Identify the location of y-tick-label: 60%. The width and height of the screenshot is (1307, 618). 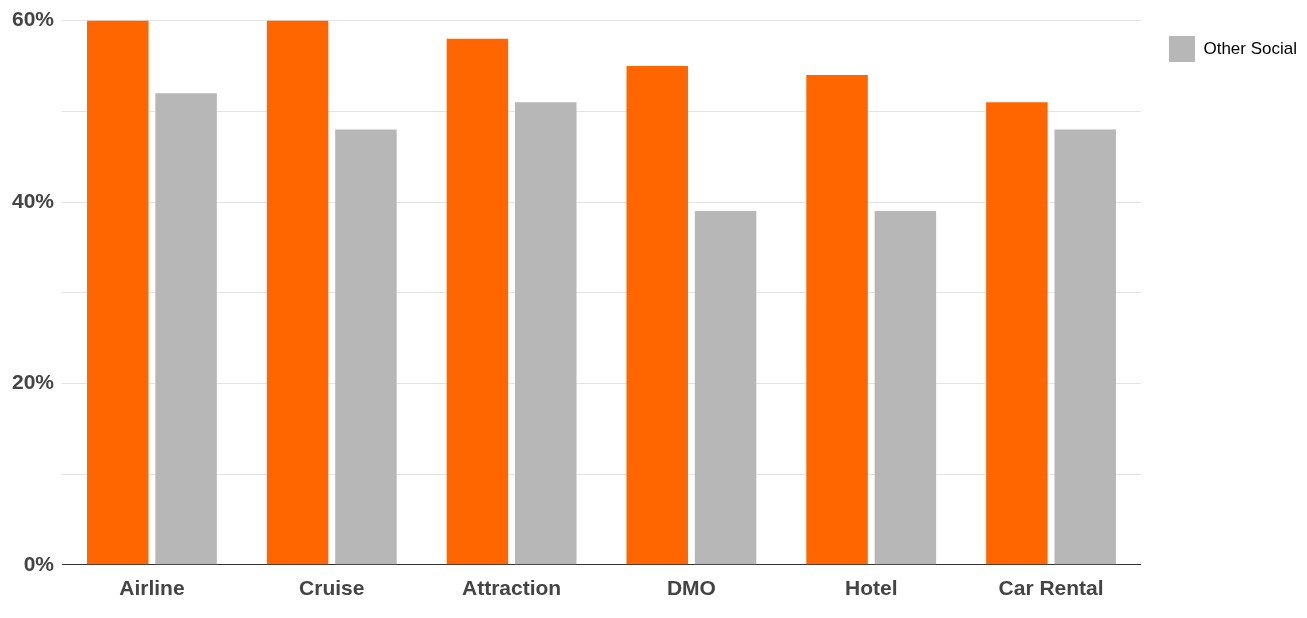
(33, 19).